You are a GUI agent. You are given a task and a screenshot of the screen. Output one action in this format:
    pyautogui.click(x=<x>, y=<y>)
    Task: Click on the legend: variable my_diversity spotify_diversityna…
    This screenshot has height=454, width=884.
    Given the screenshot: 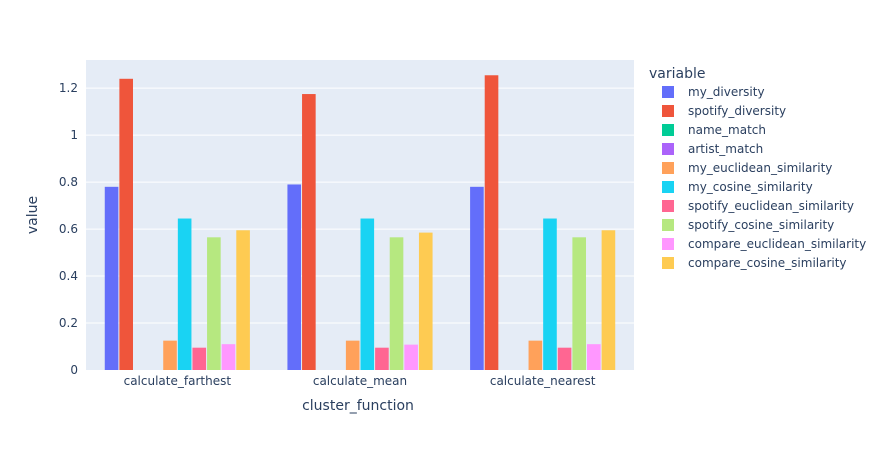 What is the action you would take?
    pyautogui.click(x=757, y=168)
    